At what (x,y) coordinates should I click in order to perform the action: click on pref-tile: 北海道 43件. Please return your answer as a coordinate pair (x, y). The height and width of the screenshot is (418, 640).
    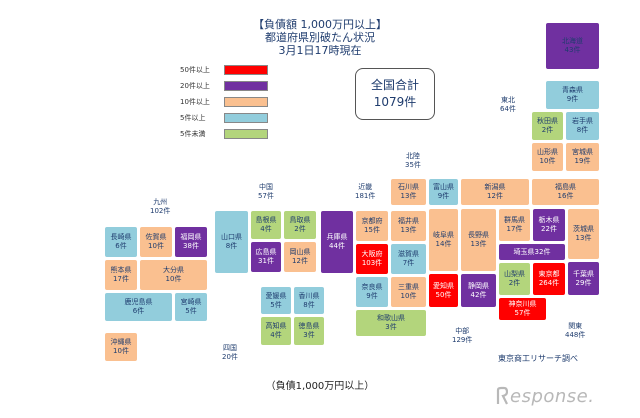
    Looking at the image, I should click on (572, 46).